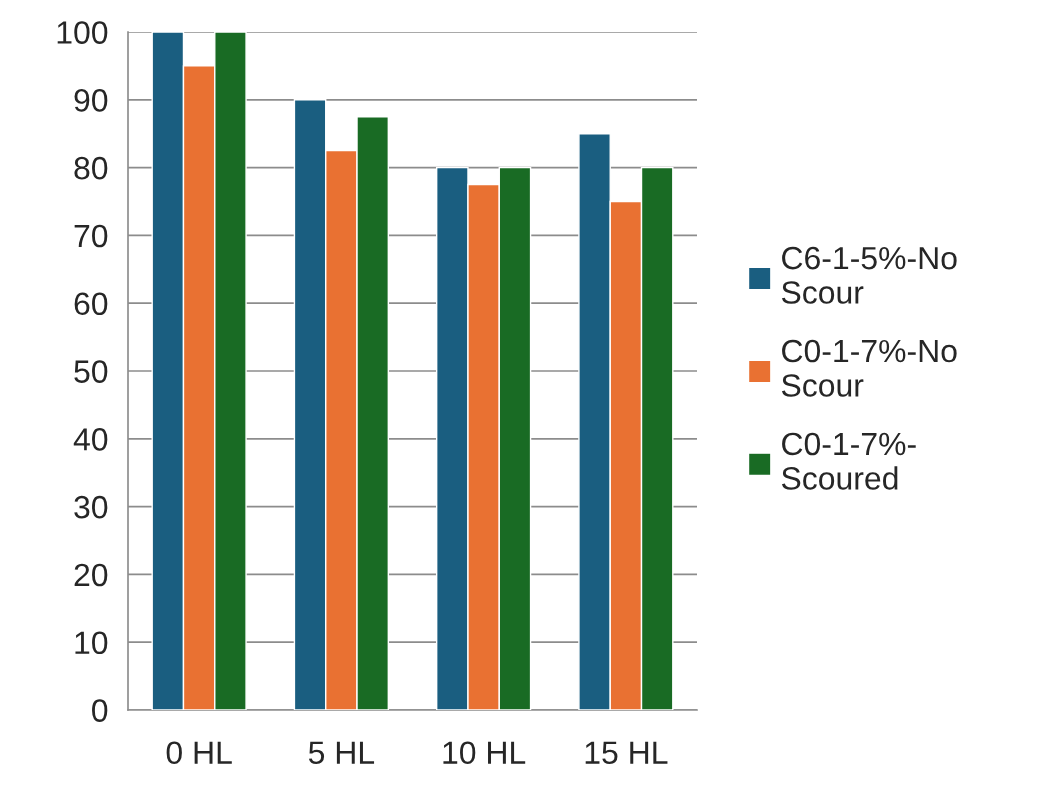 The image size is (1048, 787). Describe the element at coordinates (90, 439) in the screenshot. I see `y-tick-label: 40` at that location.